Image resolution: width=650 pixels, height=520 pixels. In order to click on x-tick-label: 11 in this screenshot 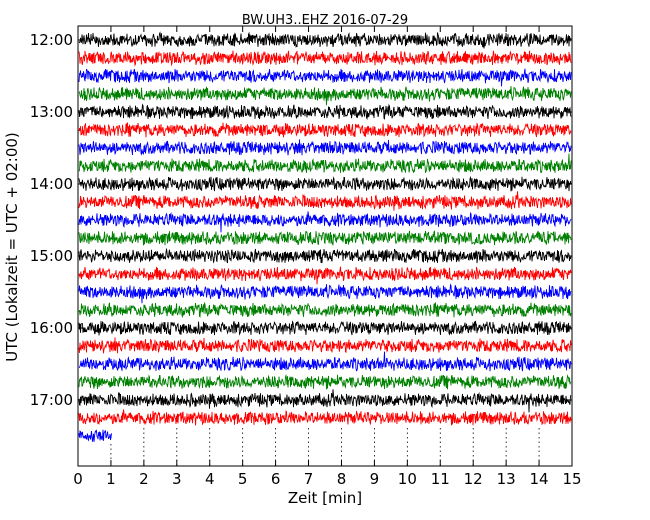, I will do `click(440, 479)`.